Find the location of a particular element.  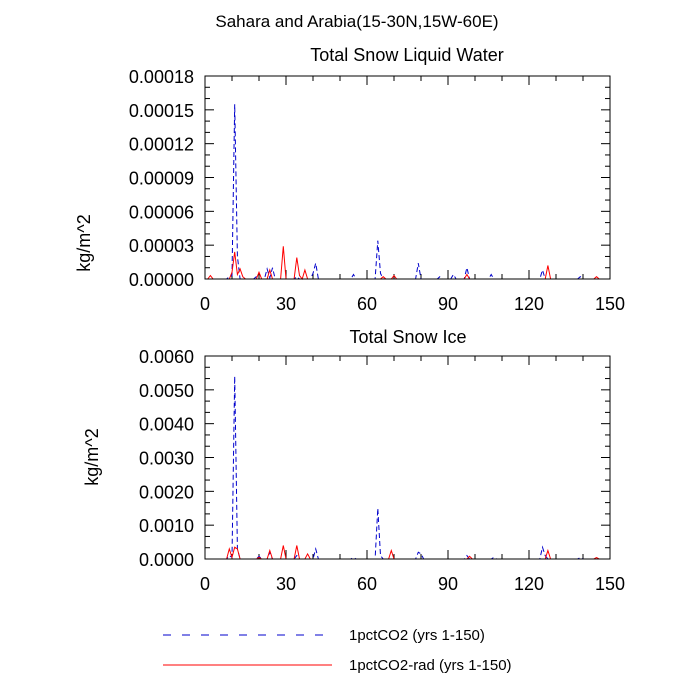

y-tick-label: 0.00018 is located at coordinates (161, 77).